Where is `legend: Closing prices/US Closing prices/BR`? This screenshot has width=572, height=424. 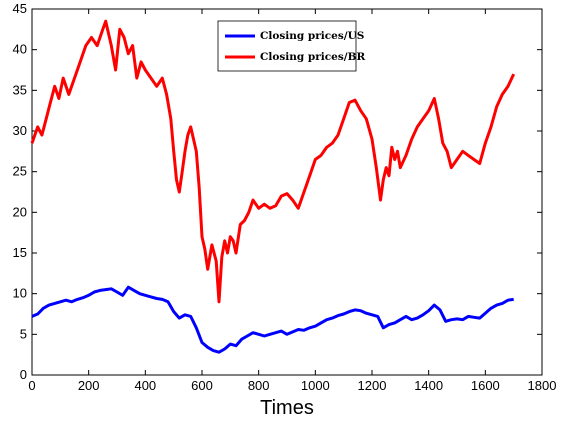 legend: Closing prices/US Closing prices/BR is located at coordinates (291, 46).